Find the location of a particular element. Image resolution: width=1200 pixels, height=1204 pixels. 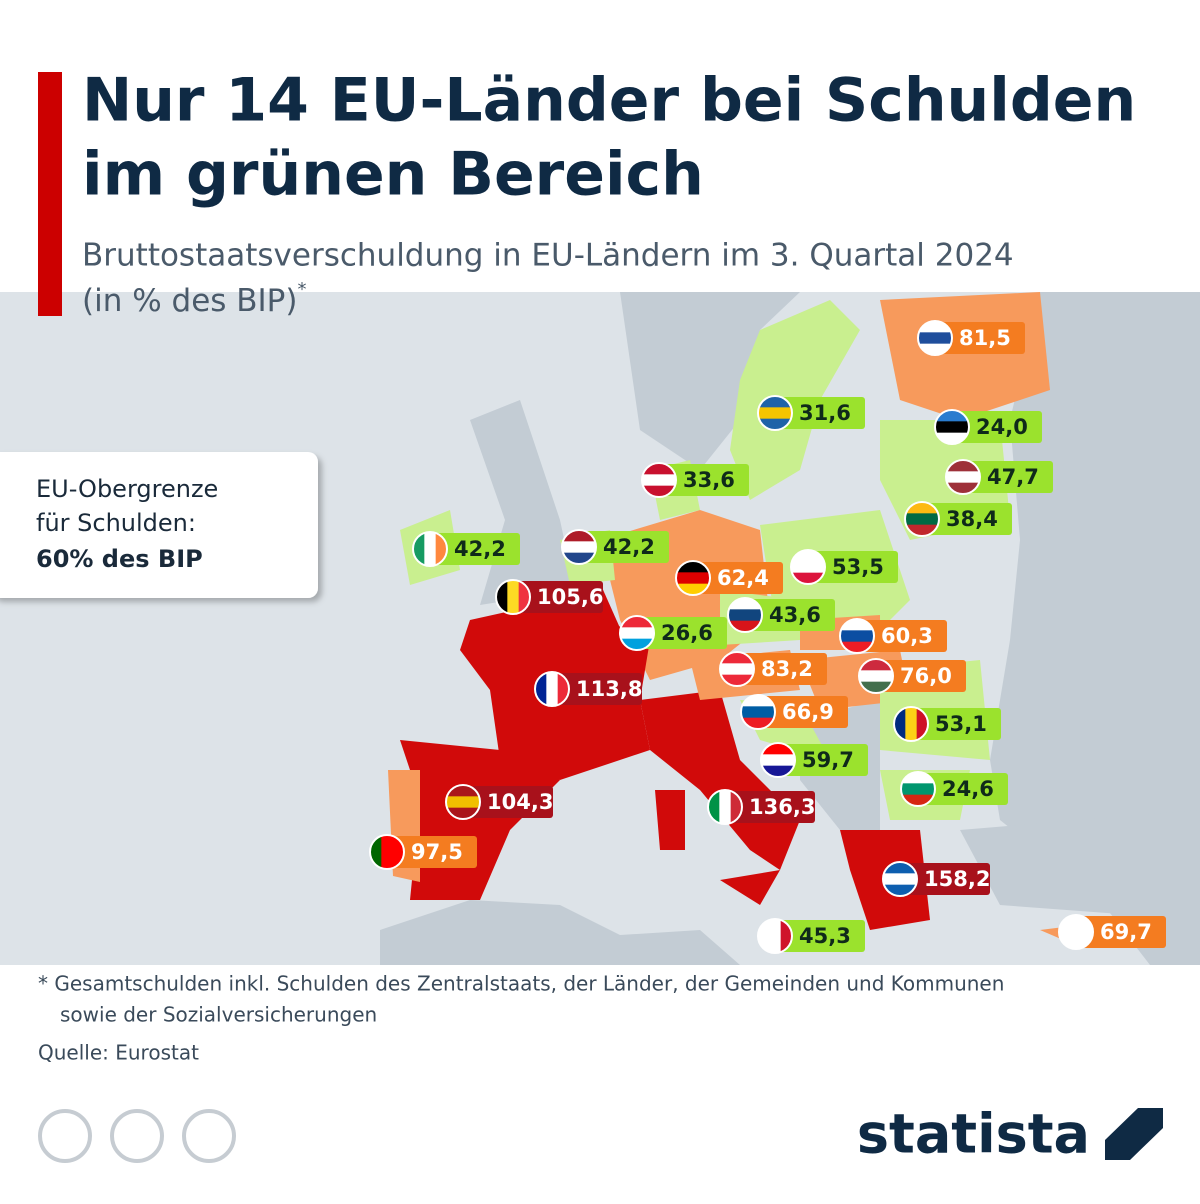

brand: statista is located at coordinates (973, 1134).